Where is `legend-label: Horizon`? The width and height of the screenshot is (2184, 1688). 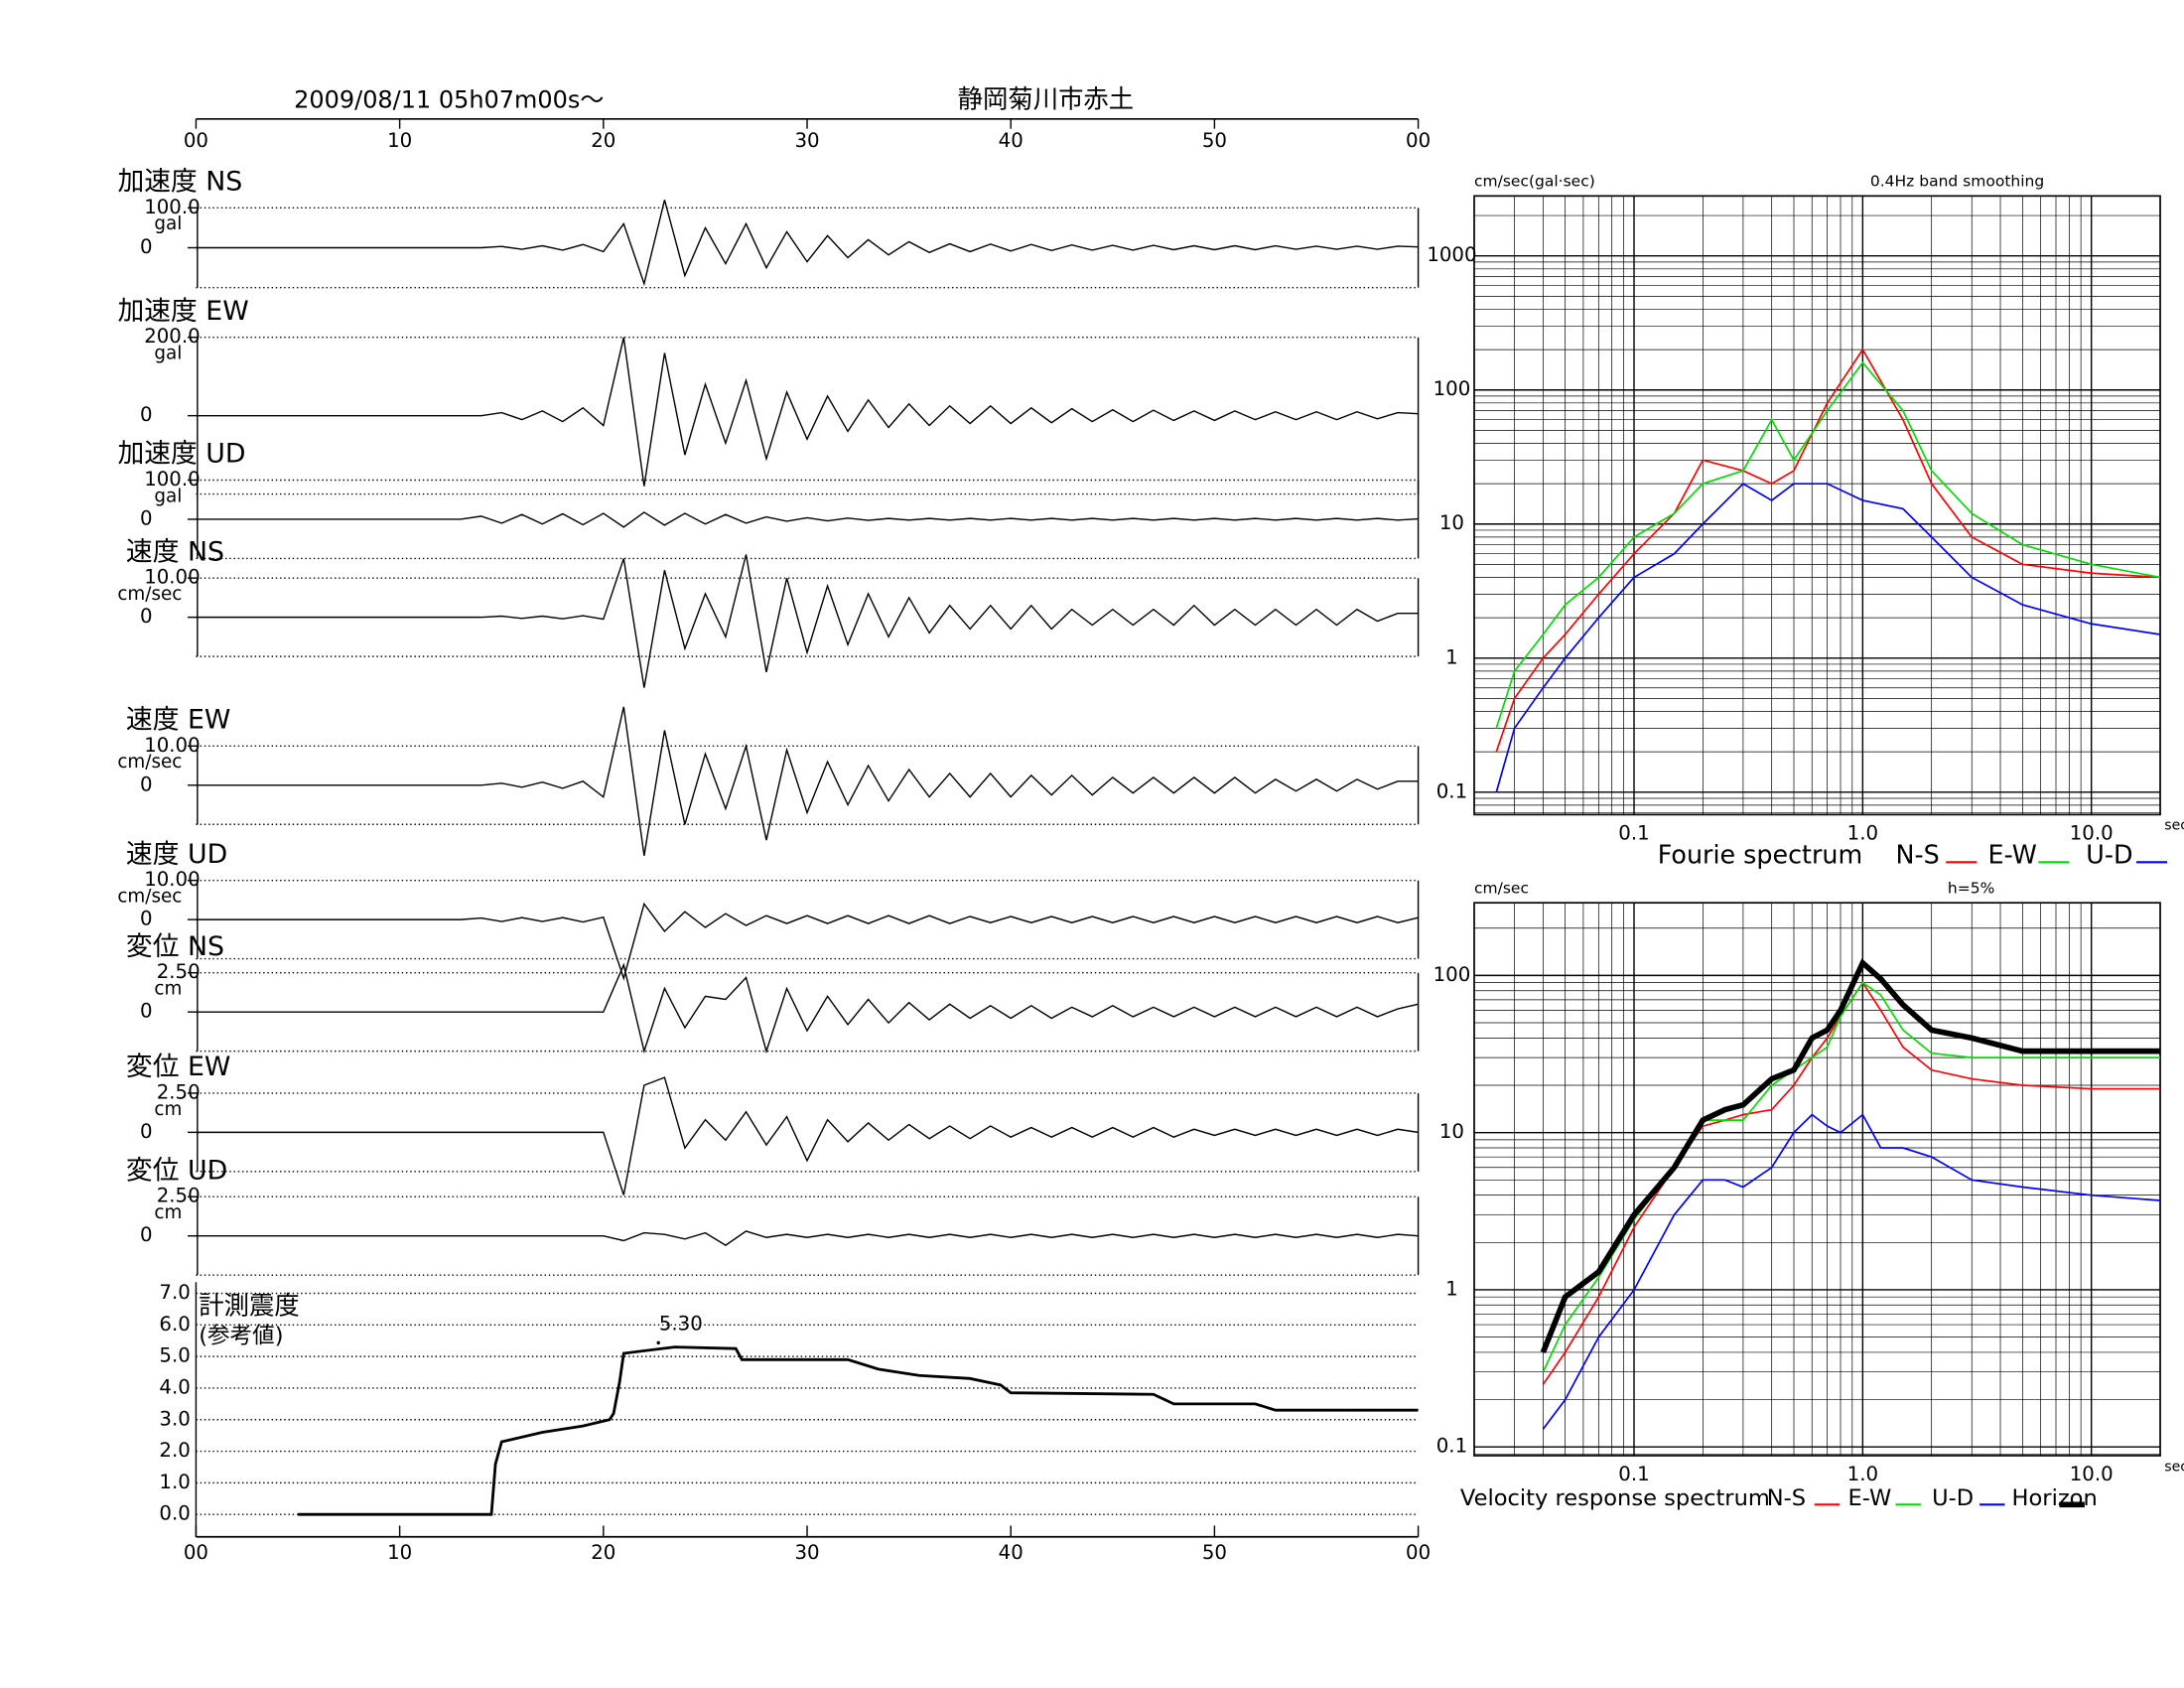 legend-label: Horizon is located at coordinates (2055, 1498).